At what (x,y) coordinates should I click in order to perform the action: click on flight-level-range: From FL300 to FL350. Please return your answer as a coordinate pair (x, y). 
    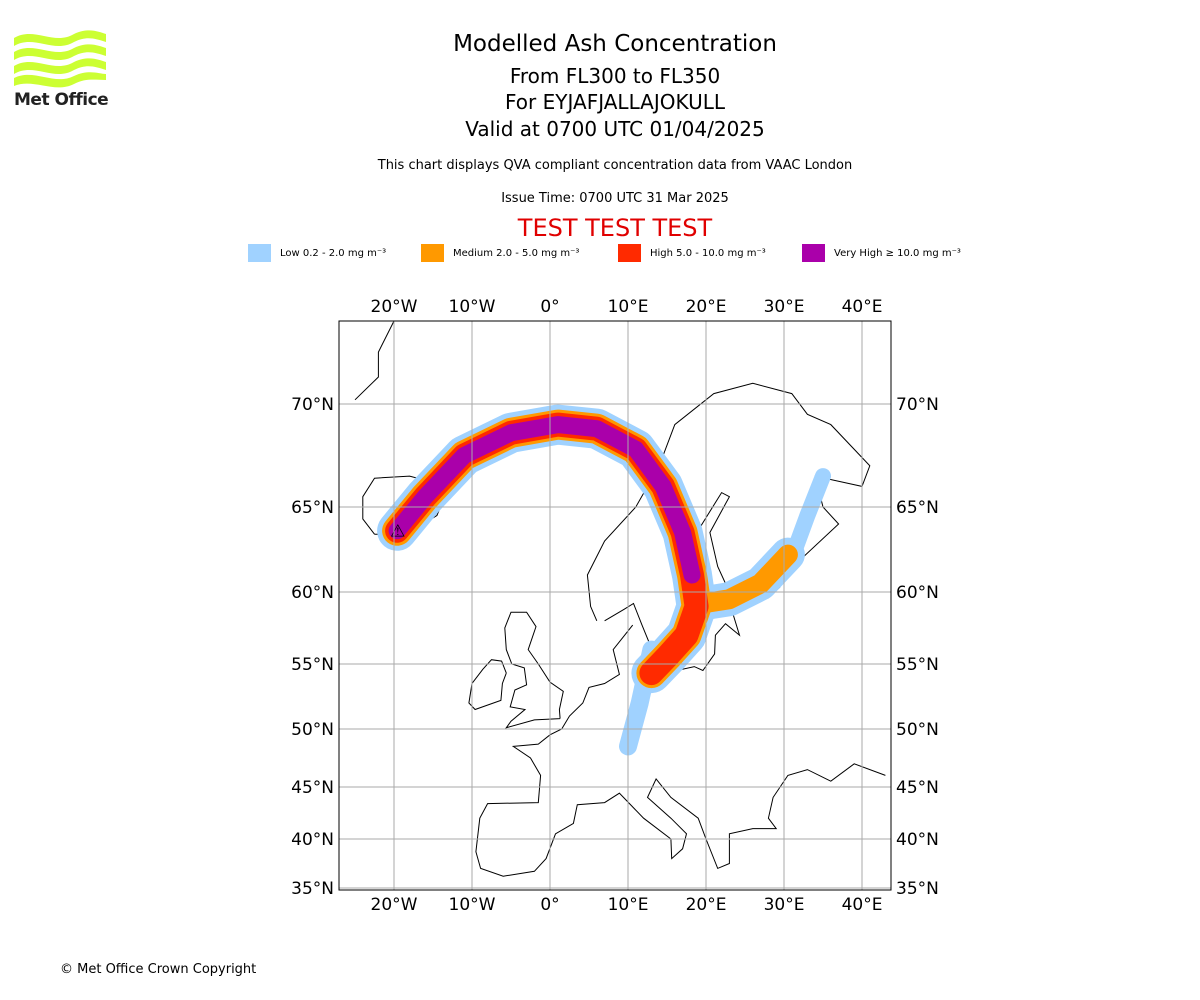
    Looking at the image, I should click on (615, 76).